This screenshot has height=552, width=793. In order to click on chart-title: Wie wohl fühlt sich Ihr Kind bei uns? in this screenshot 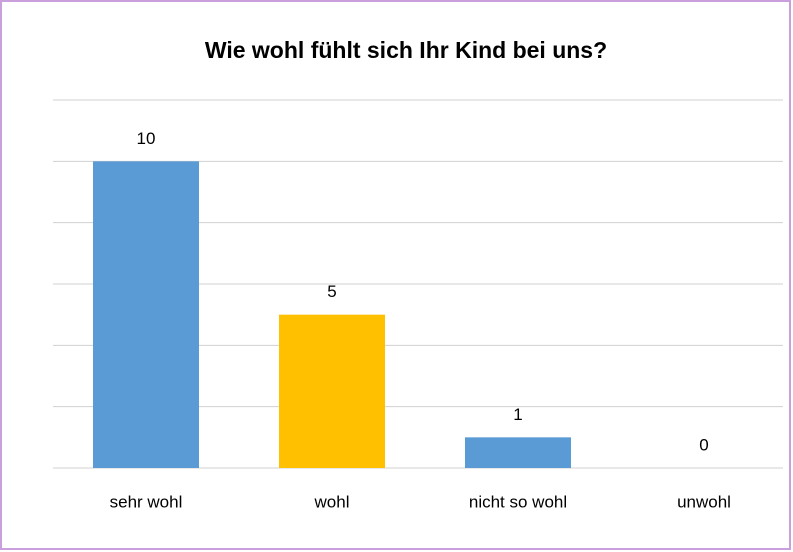, I will do `click(406, 50)`.